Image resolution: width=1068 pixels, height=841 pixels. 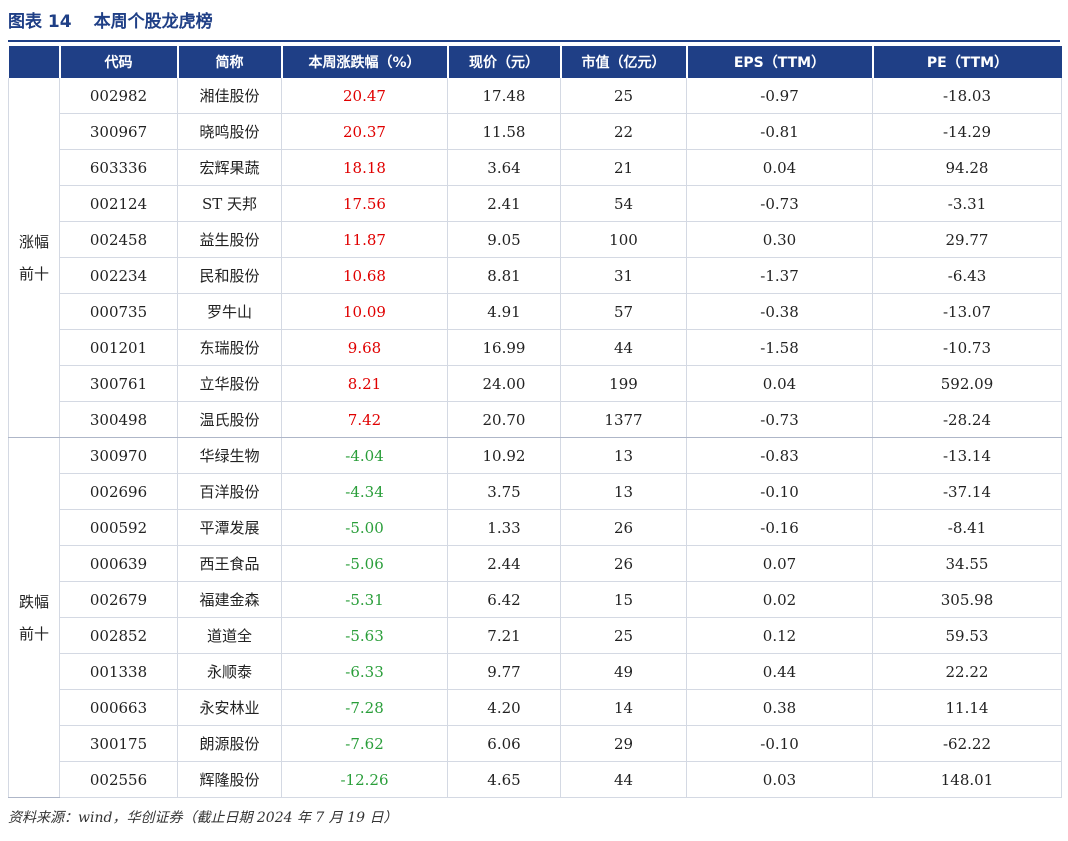 I want to click on cell-pe: -62.22, so click(x=967, y=743).